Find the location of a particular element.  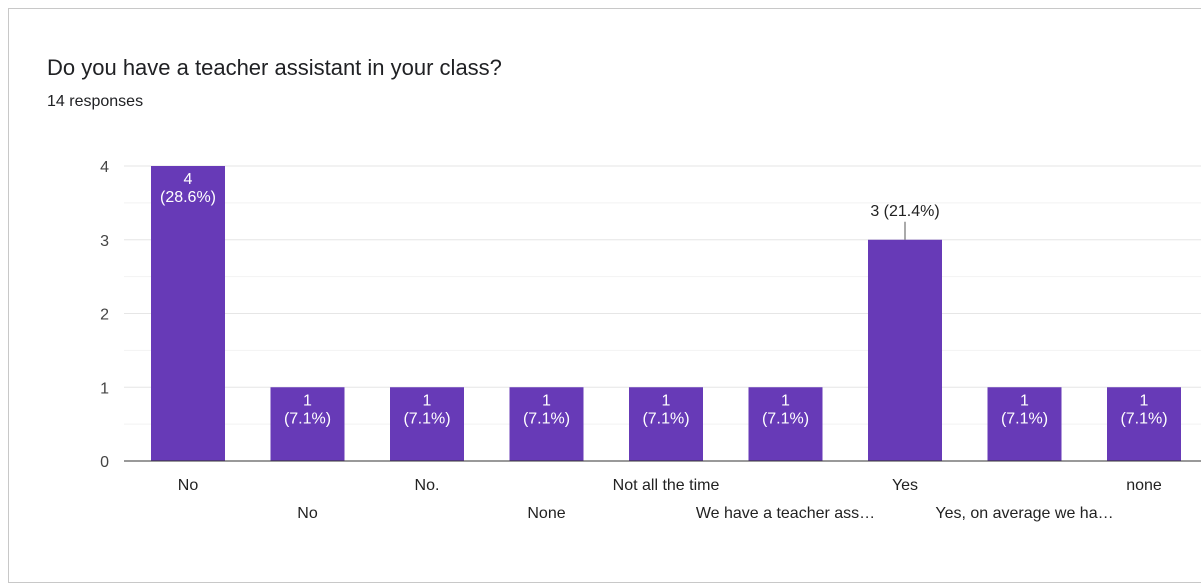

x-category-label: Not all the time is located at coordinates (666, 485).